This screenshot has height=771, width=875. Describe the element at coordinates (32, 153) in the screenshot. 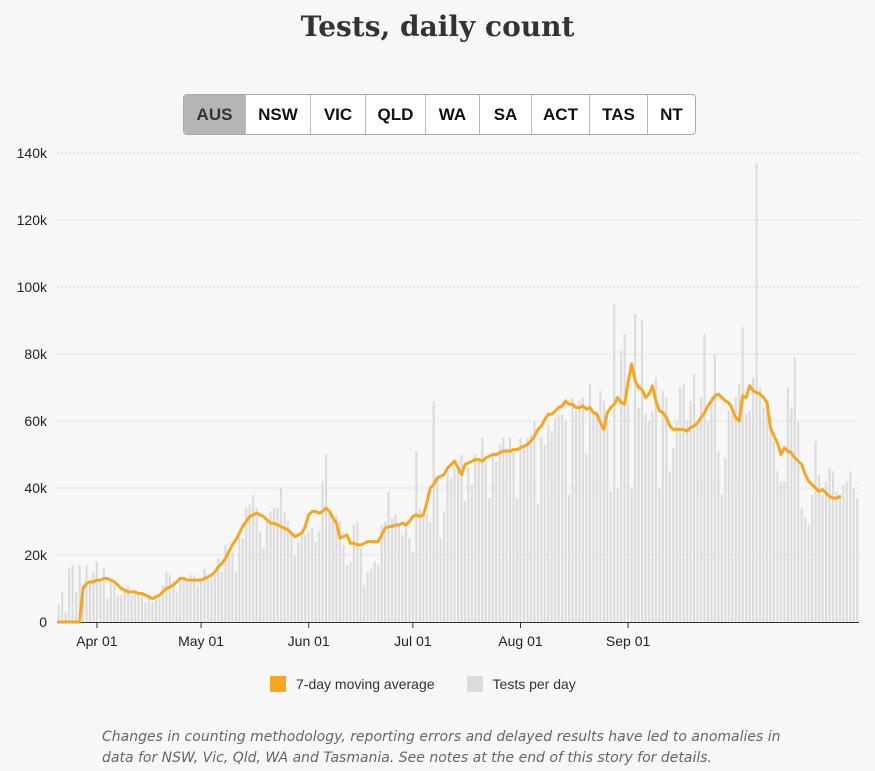

I see `y-tick-label: 140k` at that location.